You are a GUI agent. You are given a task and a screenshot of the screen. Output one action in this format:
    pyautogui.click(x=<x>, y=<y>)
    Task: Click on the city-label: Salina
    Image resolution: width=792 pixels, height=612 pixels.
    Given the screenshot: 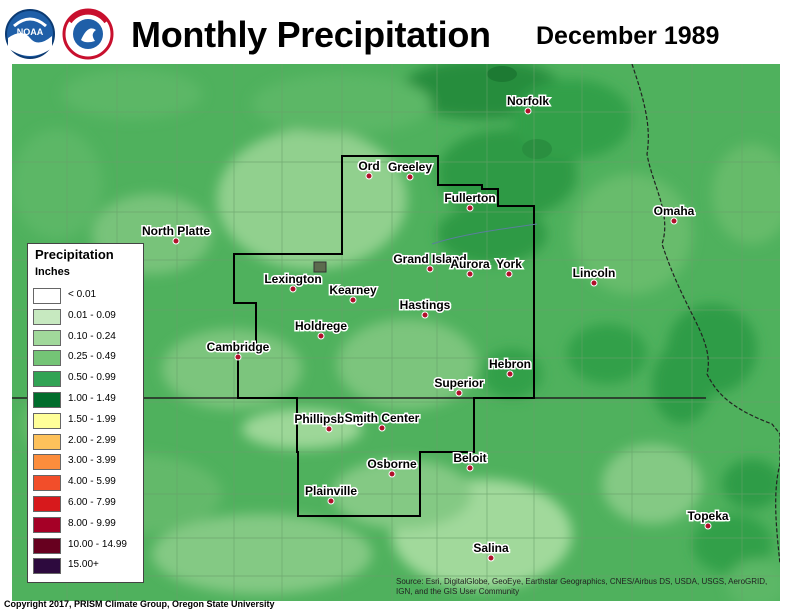 What is the action you would take?
    pyautogui.click(x=491, y=548)
    